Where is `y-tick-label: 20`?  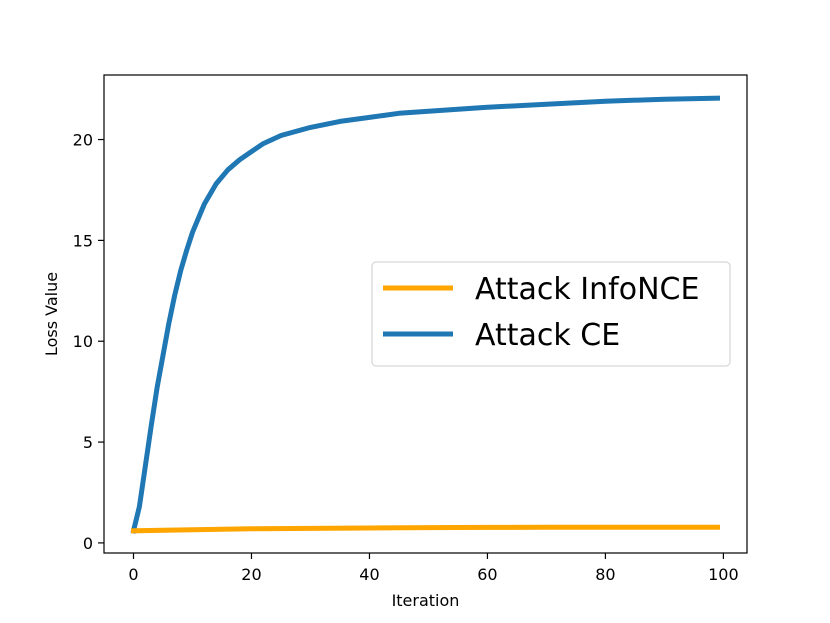
y-tick-label: 20 is located at coordinates (83, 140).